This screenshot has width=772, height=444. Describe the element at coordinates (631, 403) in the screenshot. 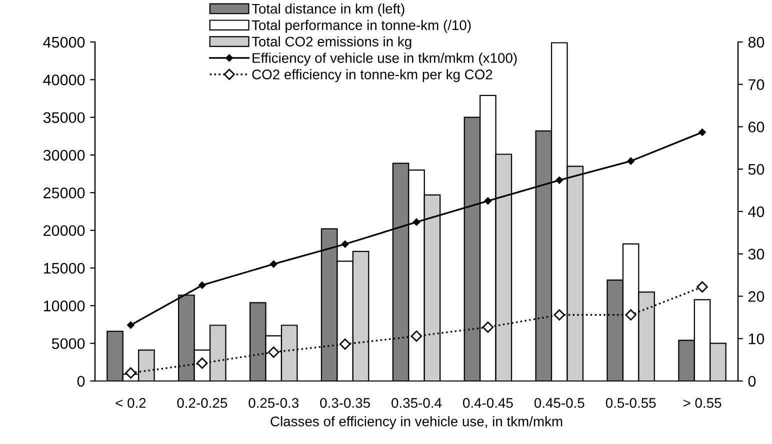

I see `x-tick-label: 0.5-0.55` at that location.